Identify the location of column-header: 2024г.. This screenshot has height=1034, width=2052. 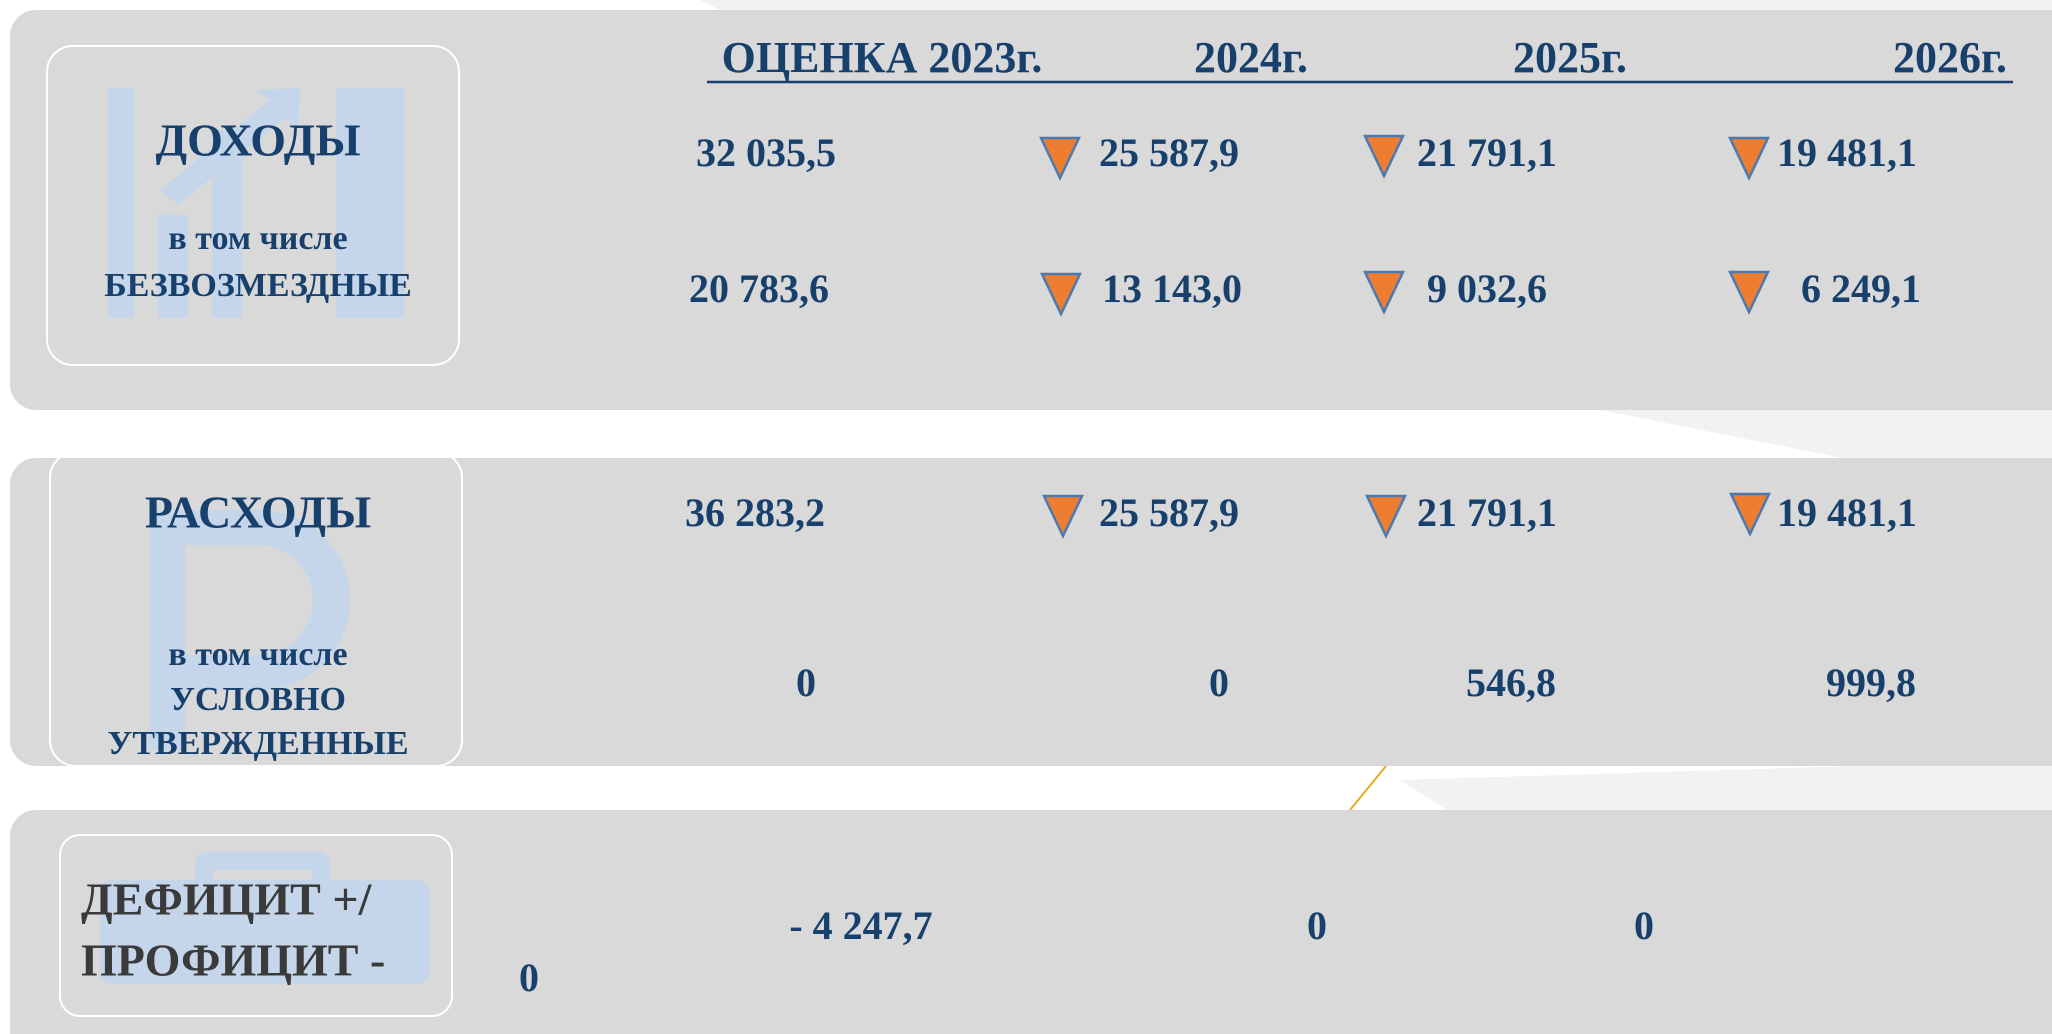
(1251, 57).